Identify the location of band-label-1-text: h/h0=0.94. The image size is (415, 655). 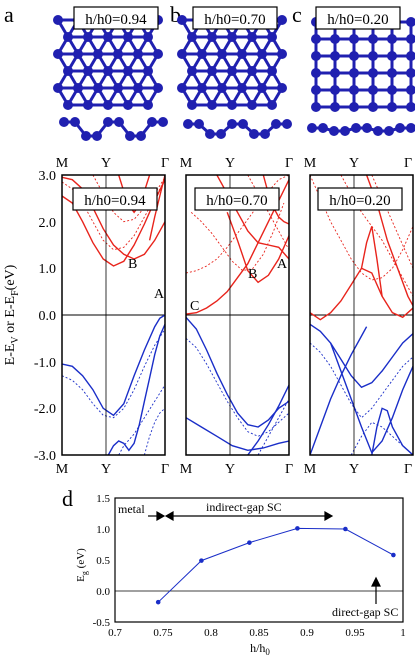
(115, 201).